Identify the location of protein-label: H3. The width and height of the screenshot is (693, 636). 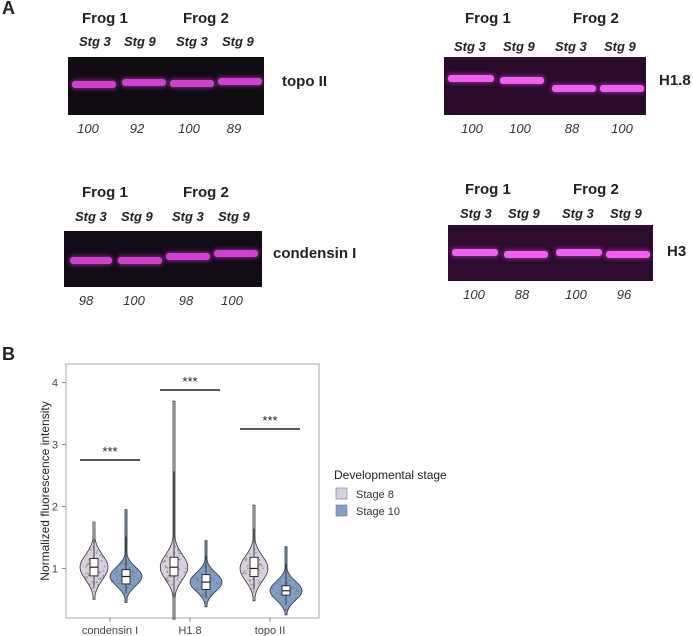
(677, 251).